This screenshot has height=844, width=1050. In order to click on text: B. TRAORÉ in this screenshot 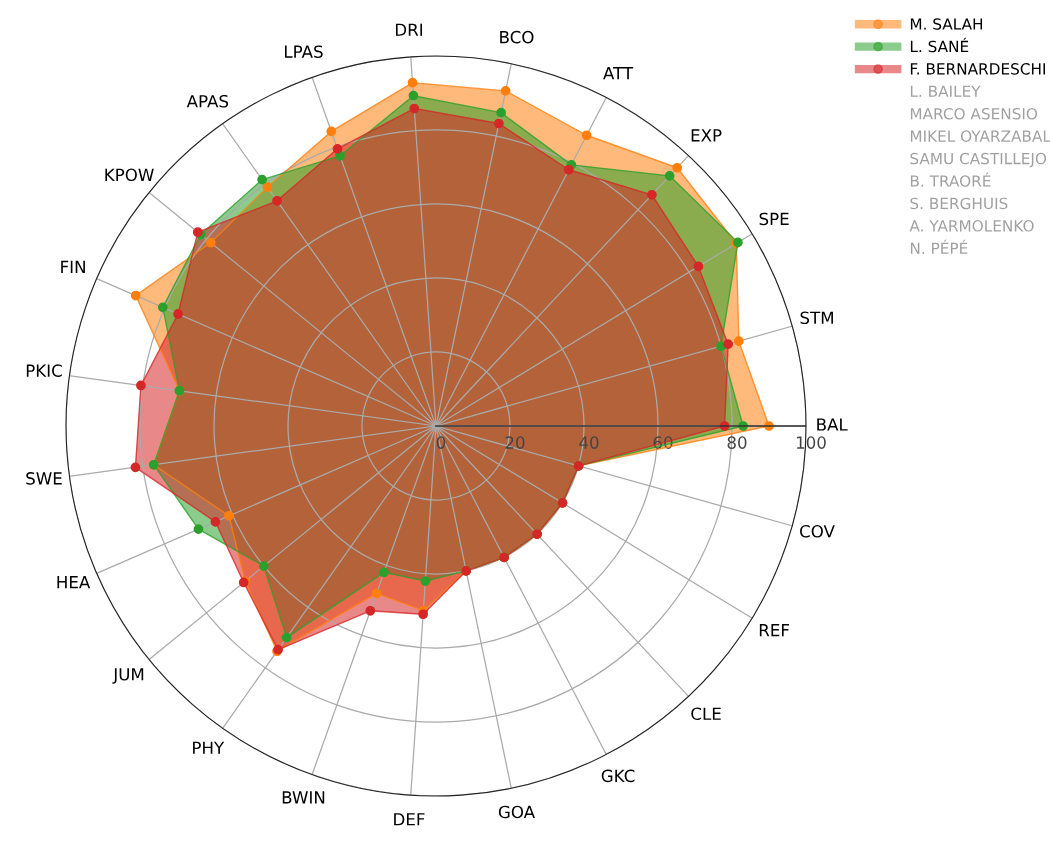, I will do `click(950, 179)`.